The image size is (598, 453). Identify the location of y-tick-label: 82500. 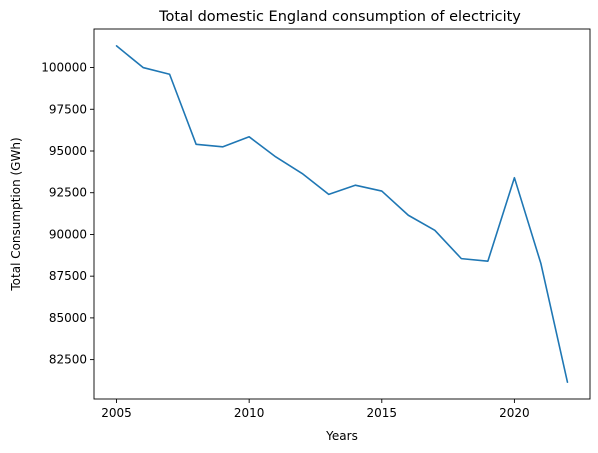
(68, 360).